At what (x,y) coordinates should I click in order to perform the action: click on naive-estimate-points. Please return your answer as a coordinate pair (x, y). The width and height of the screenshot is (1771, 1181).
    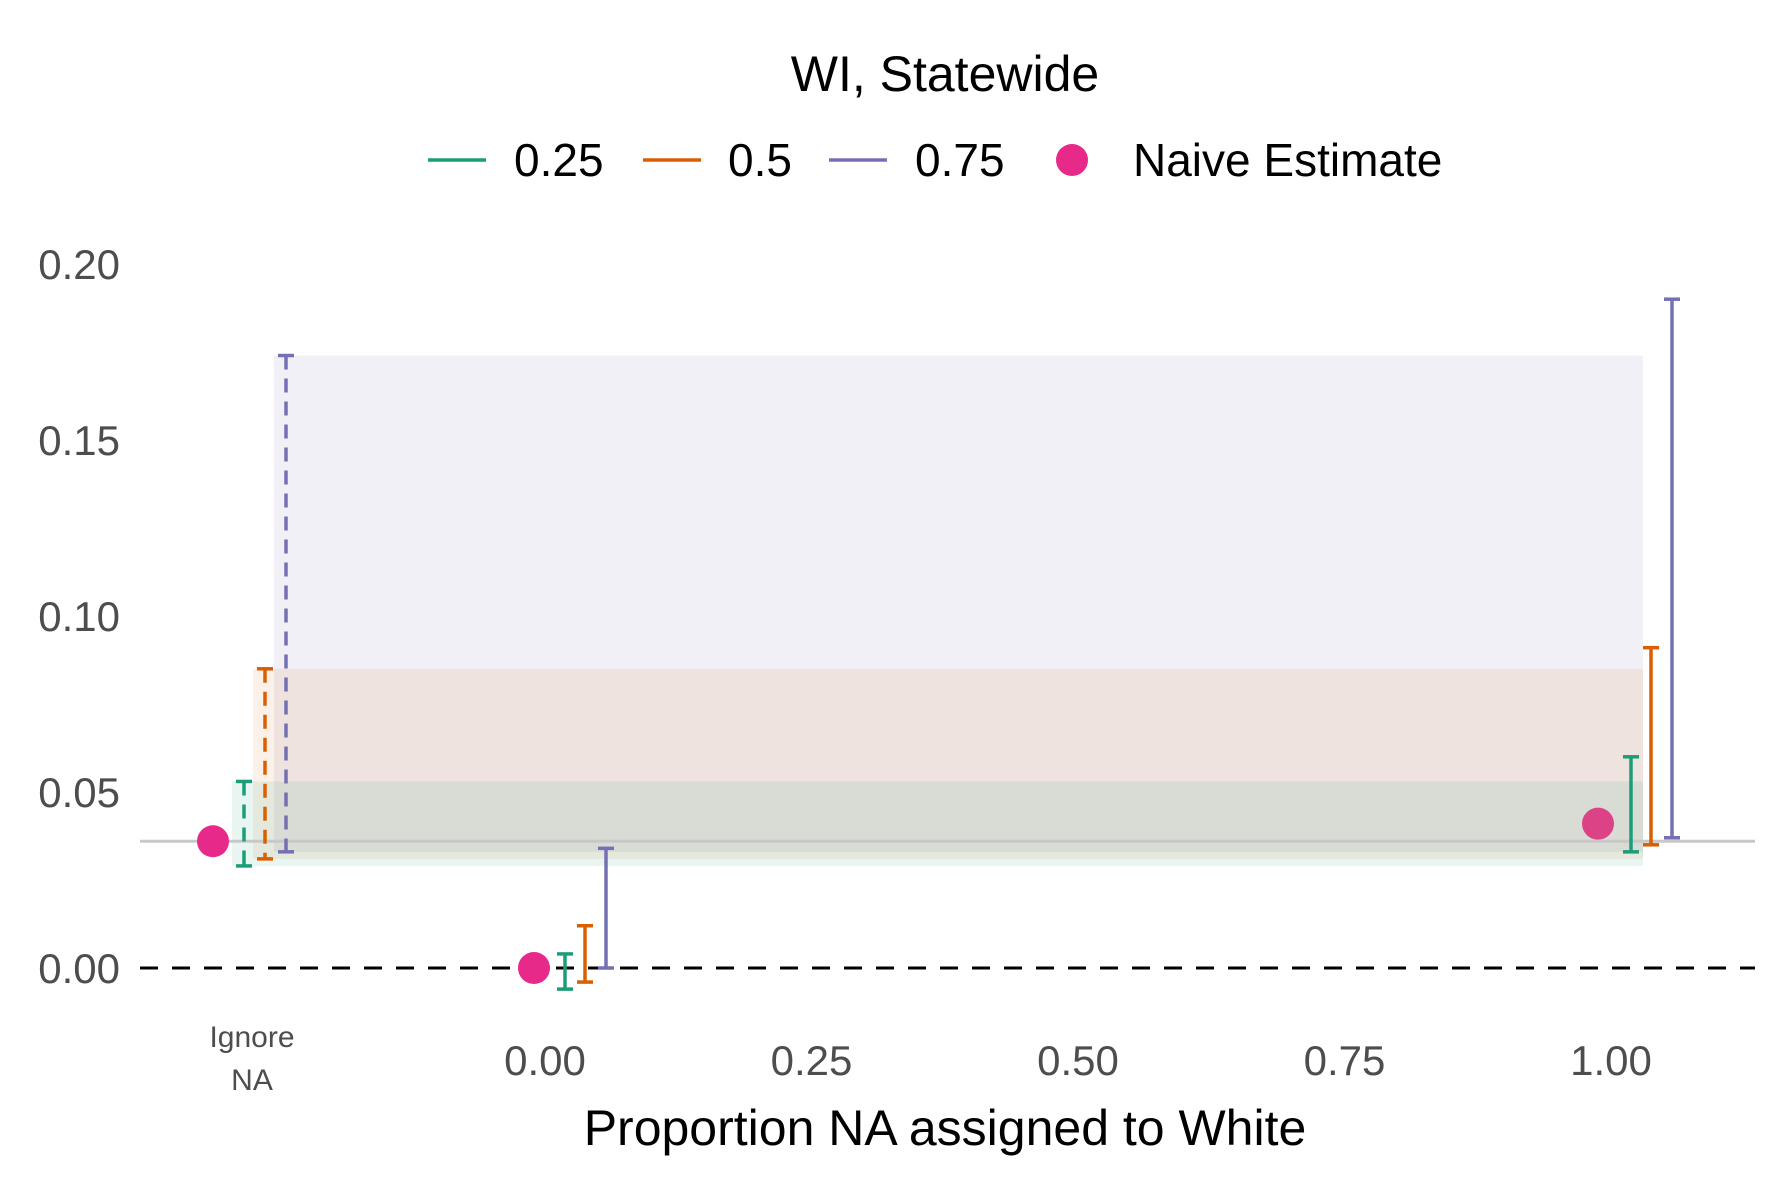
    Looking at the image, I should click on (905, 895).